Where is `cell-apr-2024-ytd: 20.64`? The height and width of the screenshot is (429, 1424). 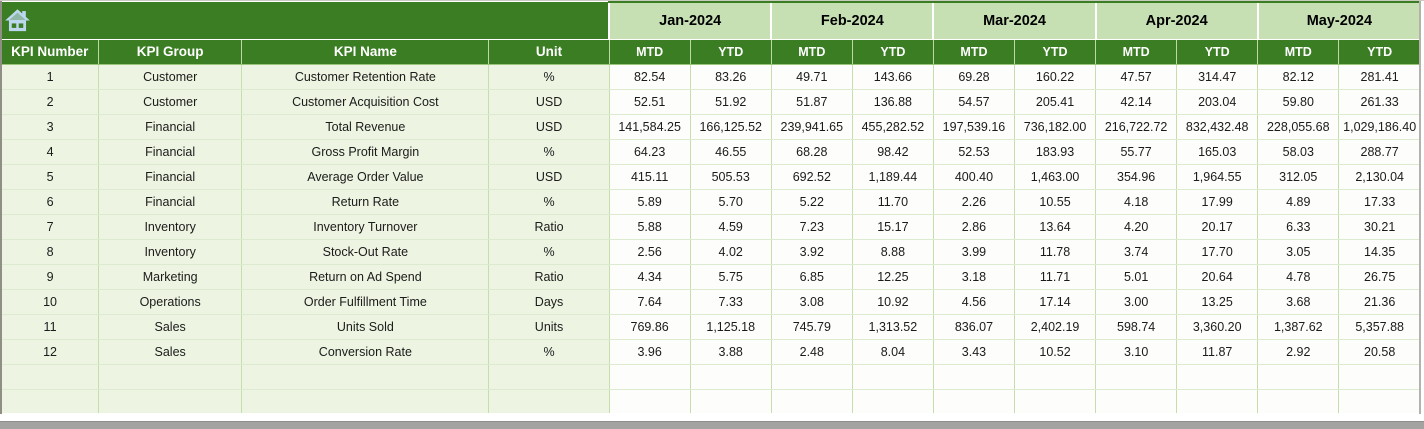 cell-apr-2024-ytd: 20.64 is located at coordinates (1217, 277).